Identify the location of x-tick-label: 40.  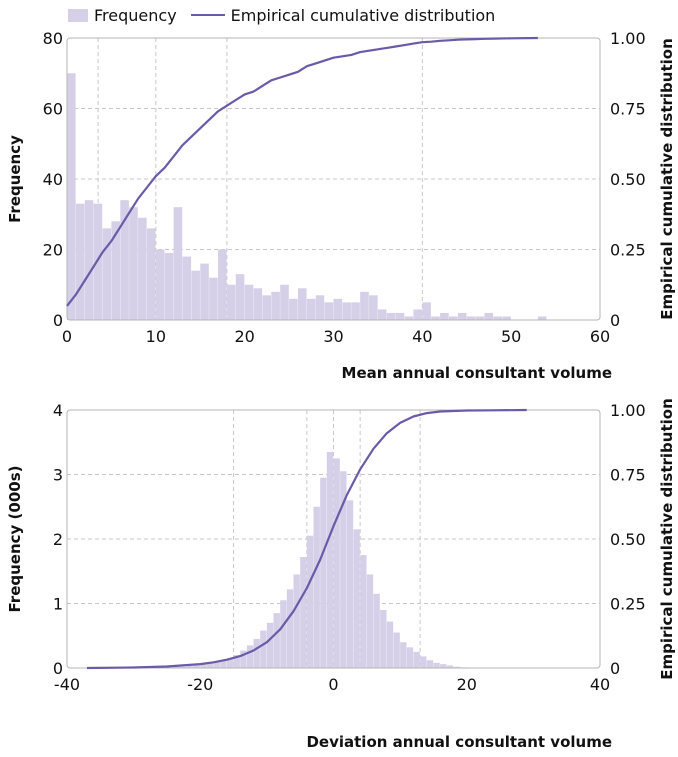
(422, 336).